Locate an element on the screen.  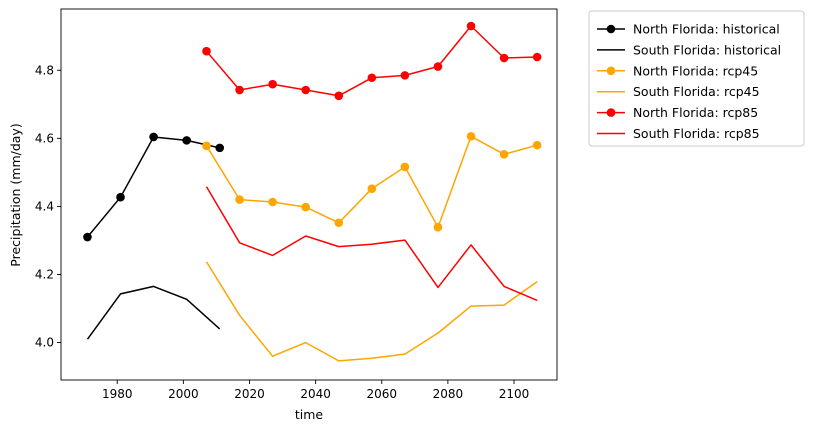
series-south-florida-historical is located at coordinates (153, 312).